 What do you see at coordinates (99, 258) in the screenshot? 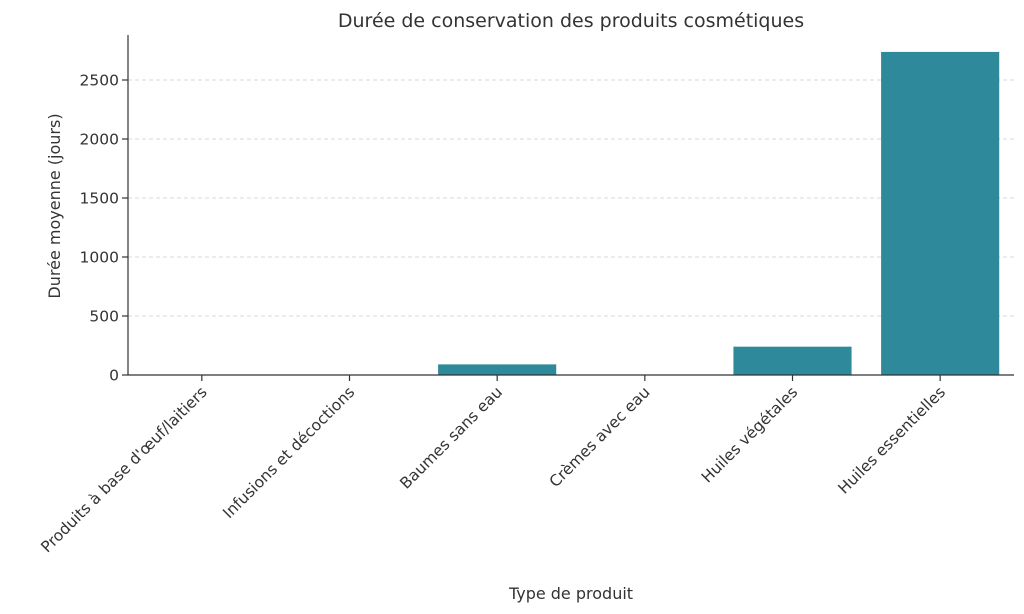
I see `y-tick-label: 1000` at bounding box center [99, 258].